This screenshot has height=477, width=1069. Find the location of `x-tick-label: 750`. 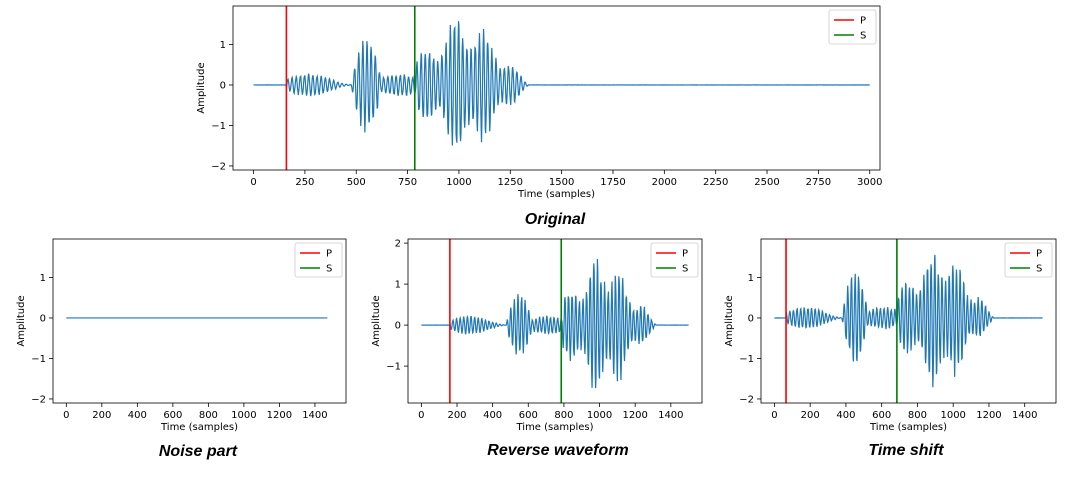

x-tick-label: 750 is located at coordinates (407, 182).